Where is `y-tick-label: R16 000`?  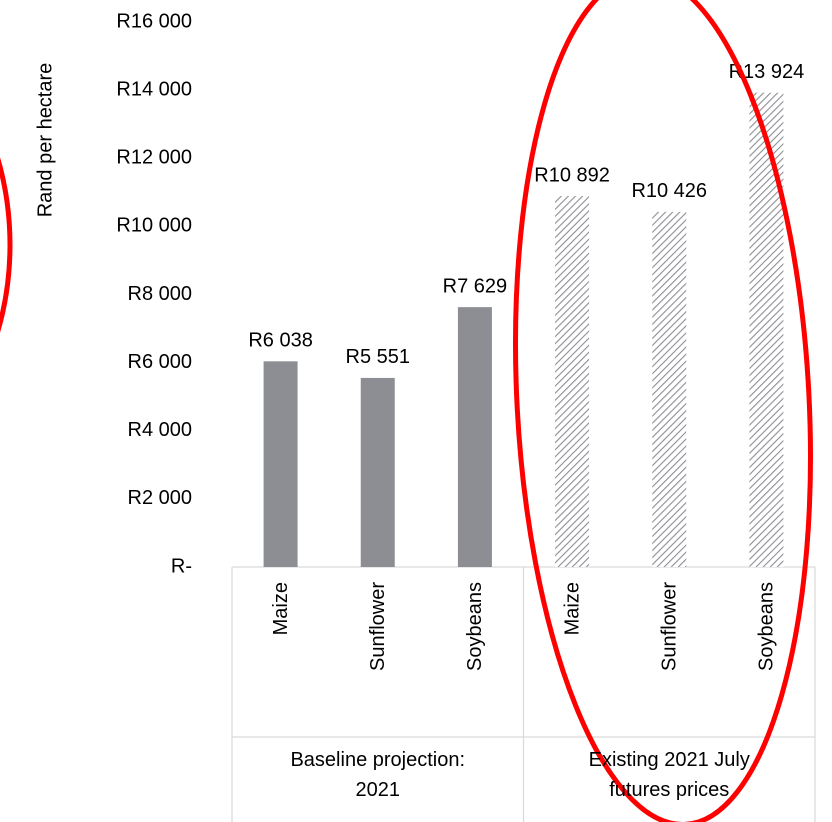
y-tick-label: R16 000 is located at coordinates (154, 21).